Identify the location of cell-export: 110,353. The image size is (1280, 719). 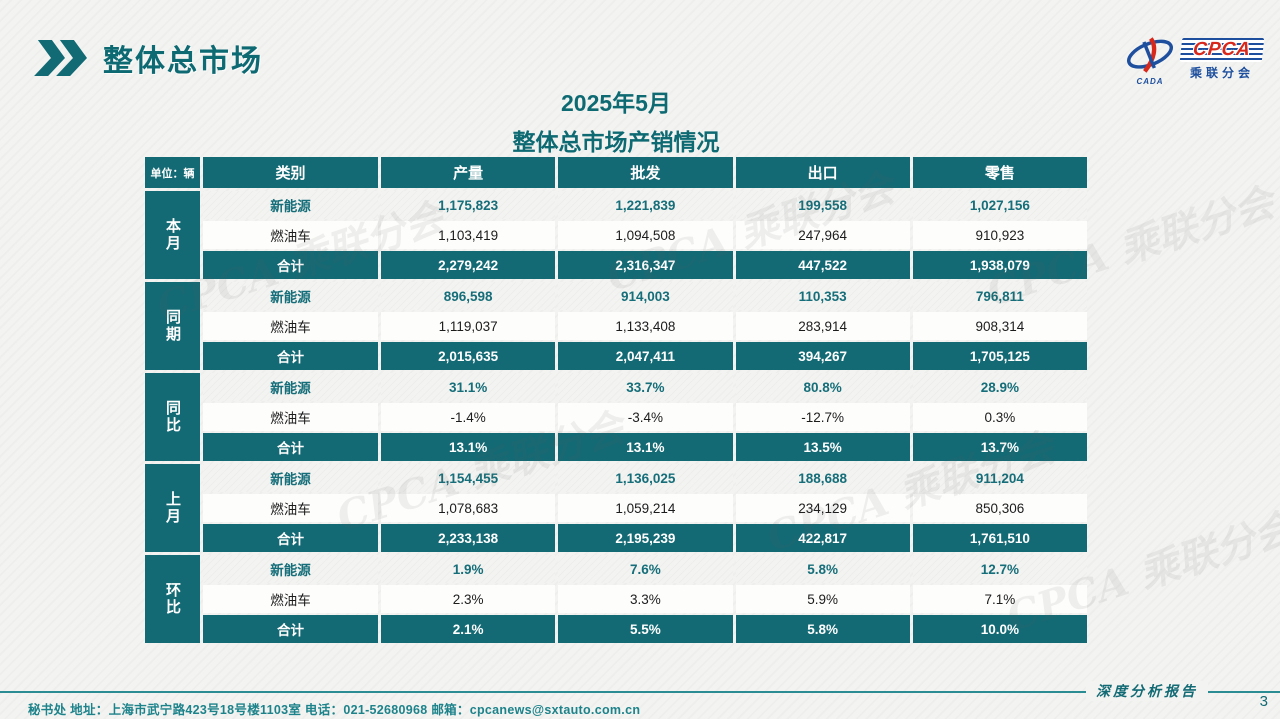
(822, 296).